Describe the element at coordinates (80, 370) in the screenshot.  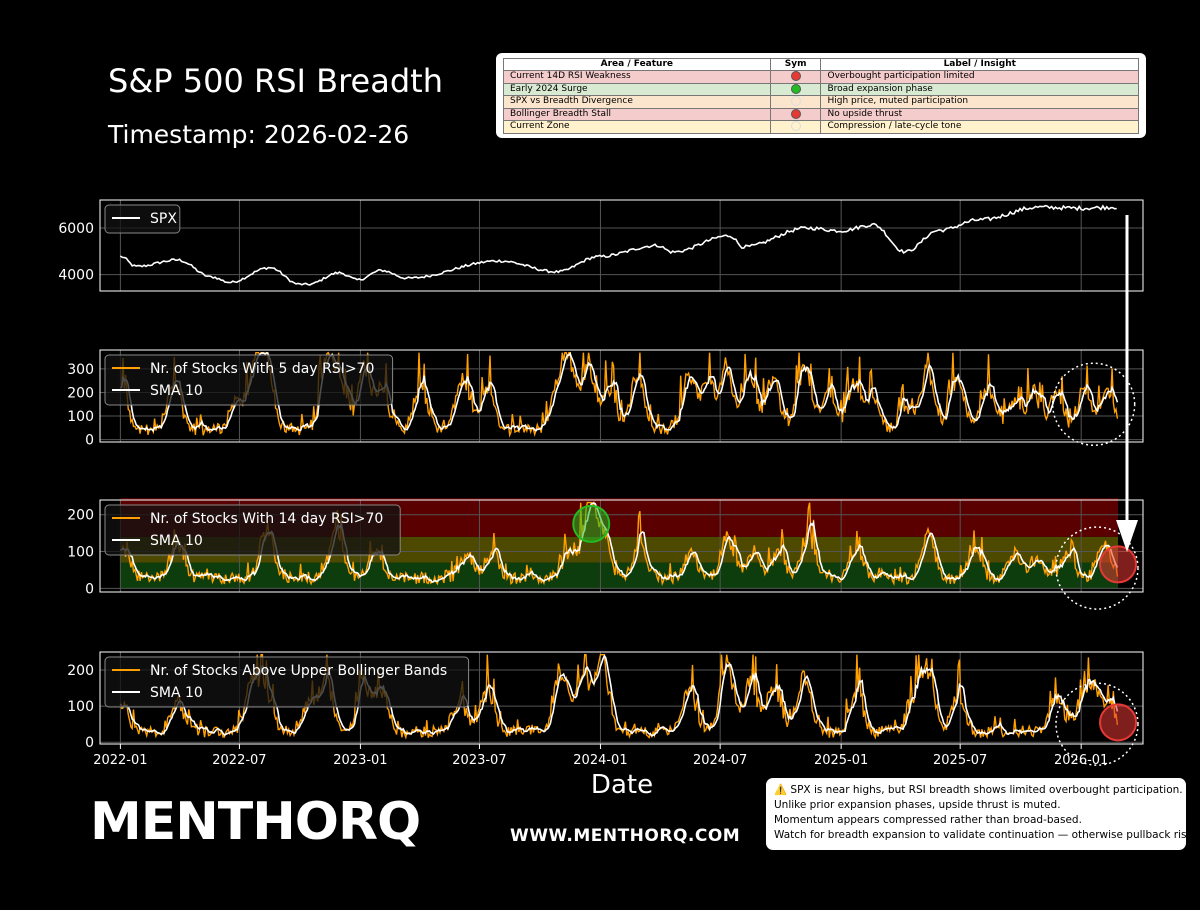
I see `y-tick-label: 300` at that location.